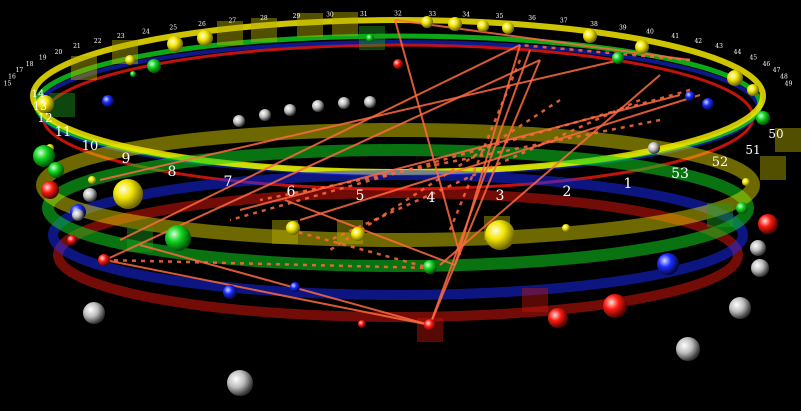  Describe the element at coordinates (431, 198) in the screenshot. I see `number-label: 4` at that location.